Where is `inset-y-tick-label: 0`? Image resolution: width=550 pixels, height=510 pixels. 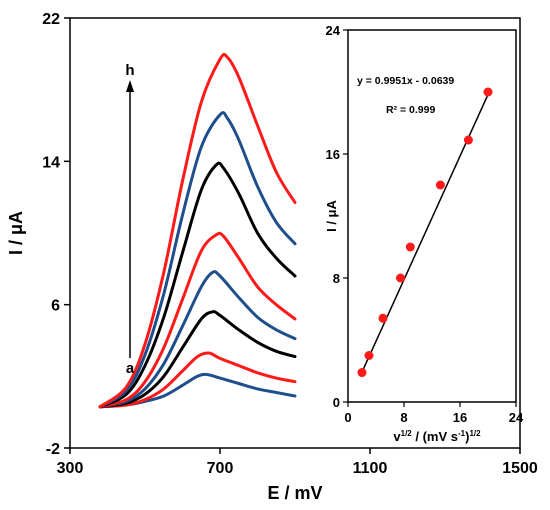
inset-y-tick-label: 0 is located at coordinates (336, 402).